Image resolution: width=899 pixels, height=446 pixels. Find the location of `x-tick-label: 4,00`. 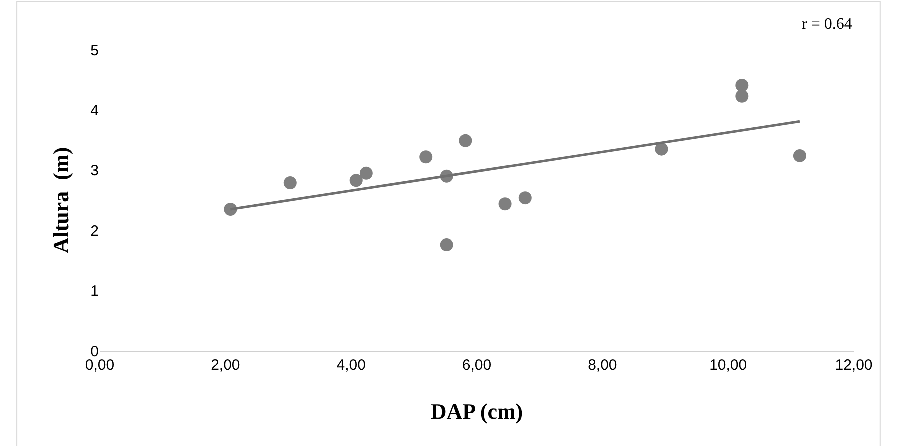

x-tick-label: 4,00 is located at coordinates (351, 365).